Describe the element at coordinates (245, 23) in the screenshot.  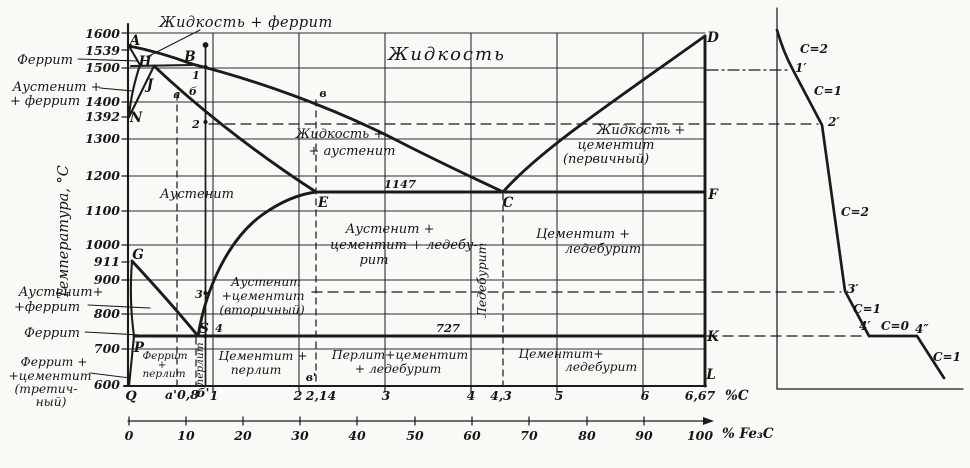
I see `label-liquid-ferrite: Жидкость + феррит` at that location.